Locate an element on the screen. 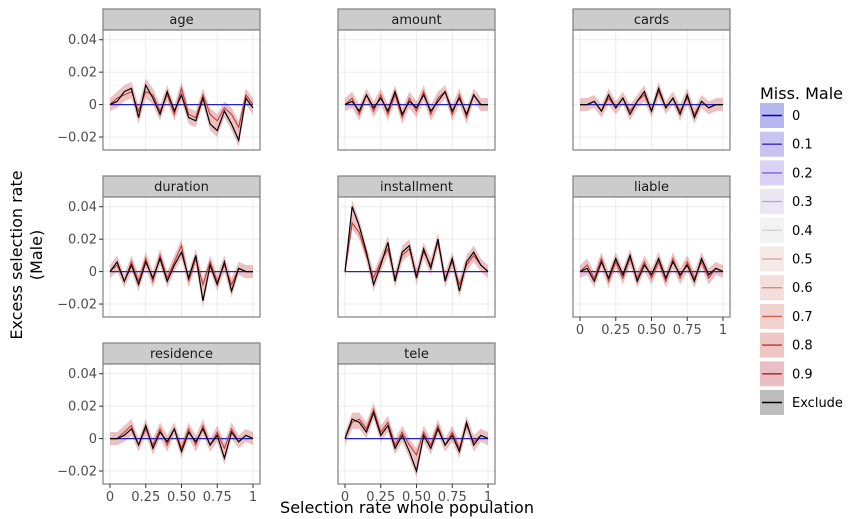  x-tick-label-tele-4: 1 is located at coordinates (488, 497).